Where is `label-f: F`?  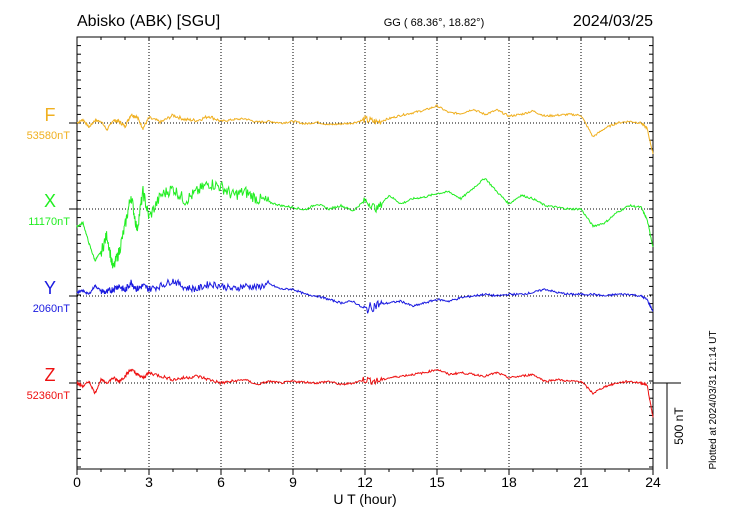 label-f: F is located at coordinates (50, 115).